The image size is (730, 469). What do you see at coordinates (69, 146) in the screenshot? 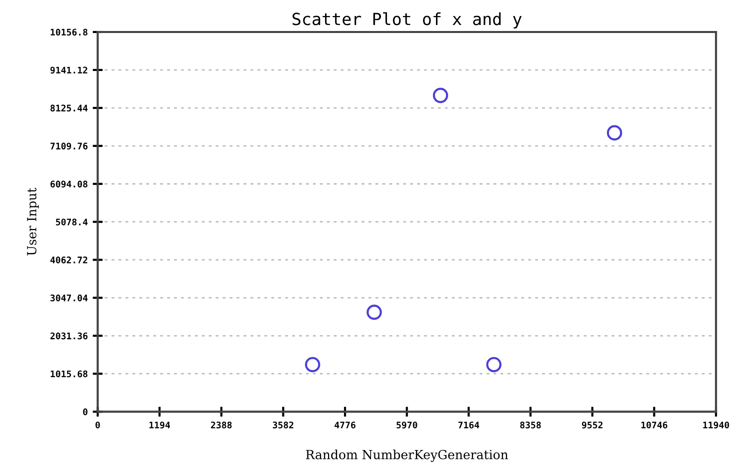
I see `y-tick-label: 7109.76` at bounding box center [69, 146].